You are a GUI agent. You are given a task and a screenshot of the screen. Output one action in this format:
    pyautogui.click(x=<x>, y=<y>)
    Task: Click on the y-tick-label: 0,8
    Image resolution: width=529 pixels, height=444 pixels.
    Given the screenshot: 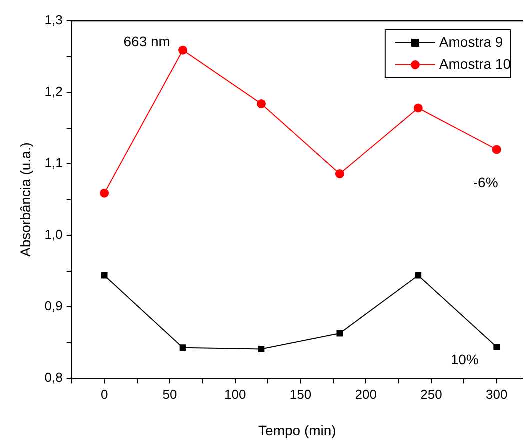 What is the action you would take?
    pyautogui.click(x=53, y=378)
    